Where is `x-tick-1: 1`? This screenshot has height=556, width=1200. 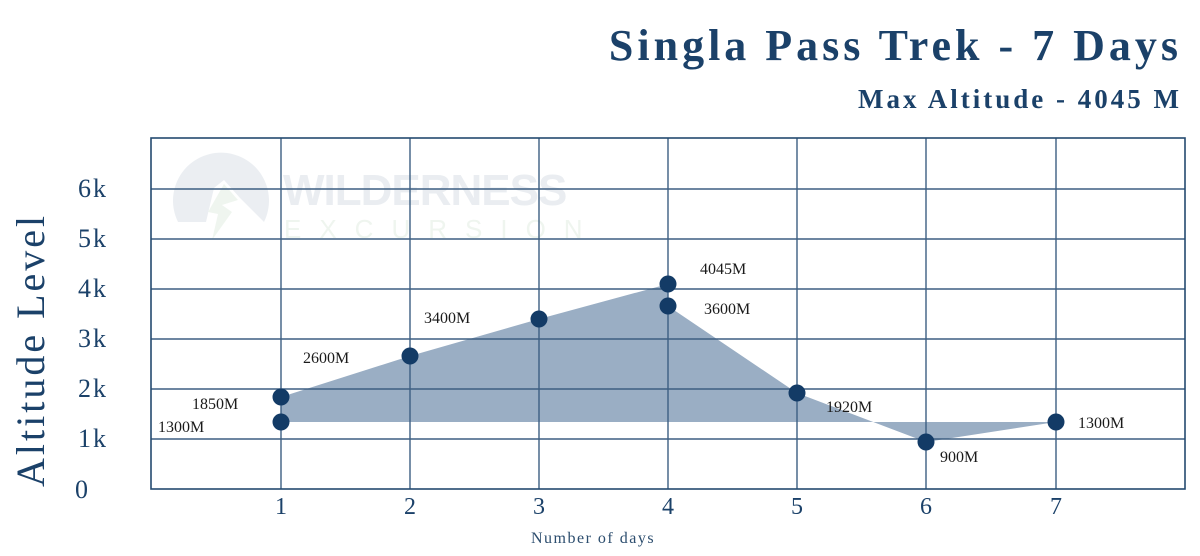 x-tick-1: 1 is located at coordinates (281, 507).